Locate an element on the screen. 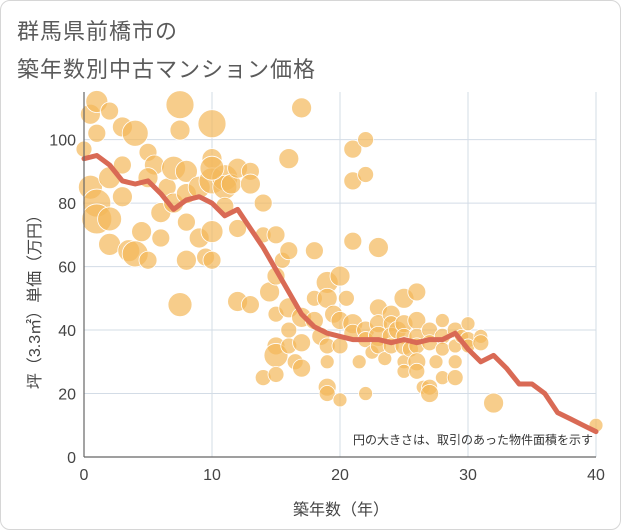  chart-subtitle: 築年数別中古マンション価格 is located at coordinates (167, 69).